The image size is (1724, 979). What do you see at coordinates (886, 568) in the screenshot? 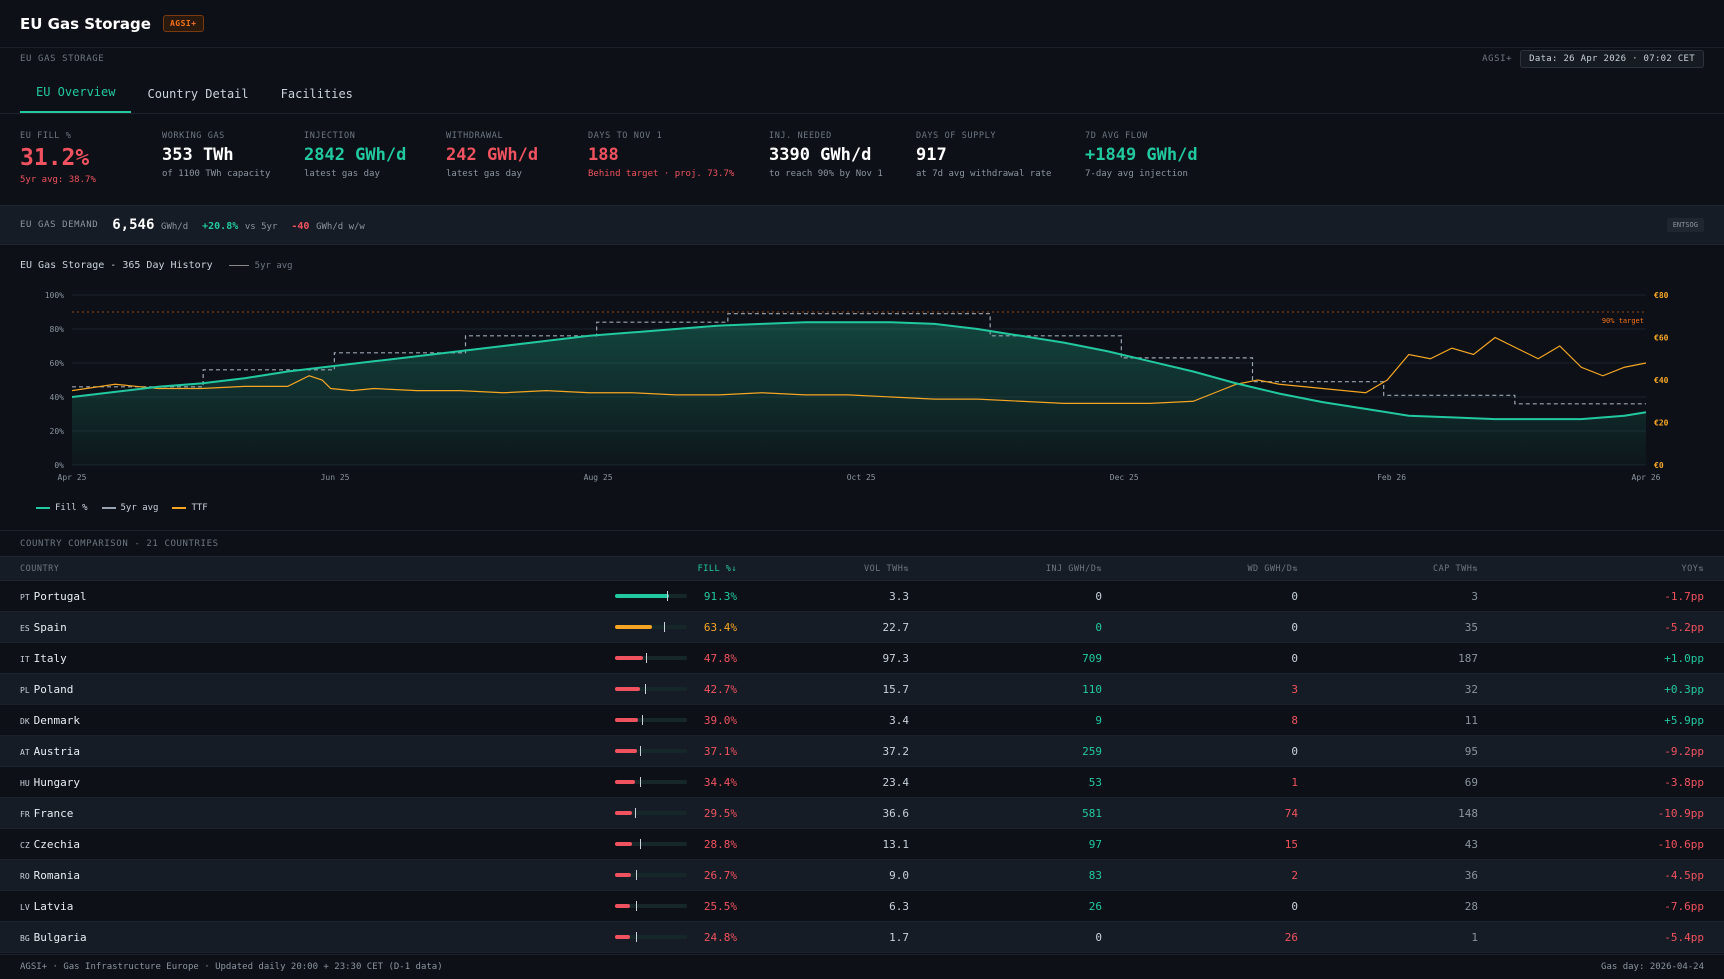
I see `col-vol: VOL TWH⇅` at bounding box center [886, 568].